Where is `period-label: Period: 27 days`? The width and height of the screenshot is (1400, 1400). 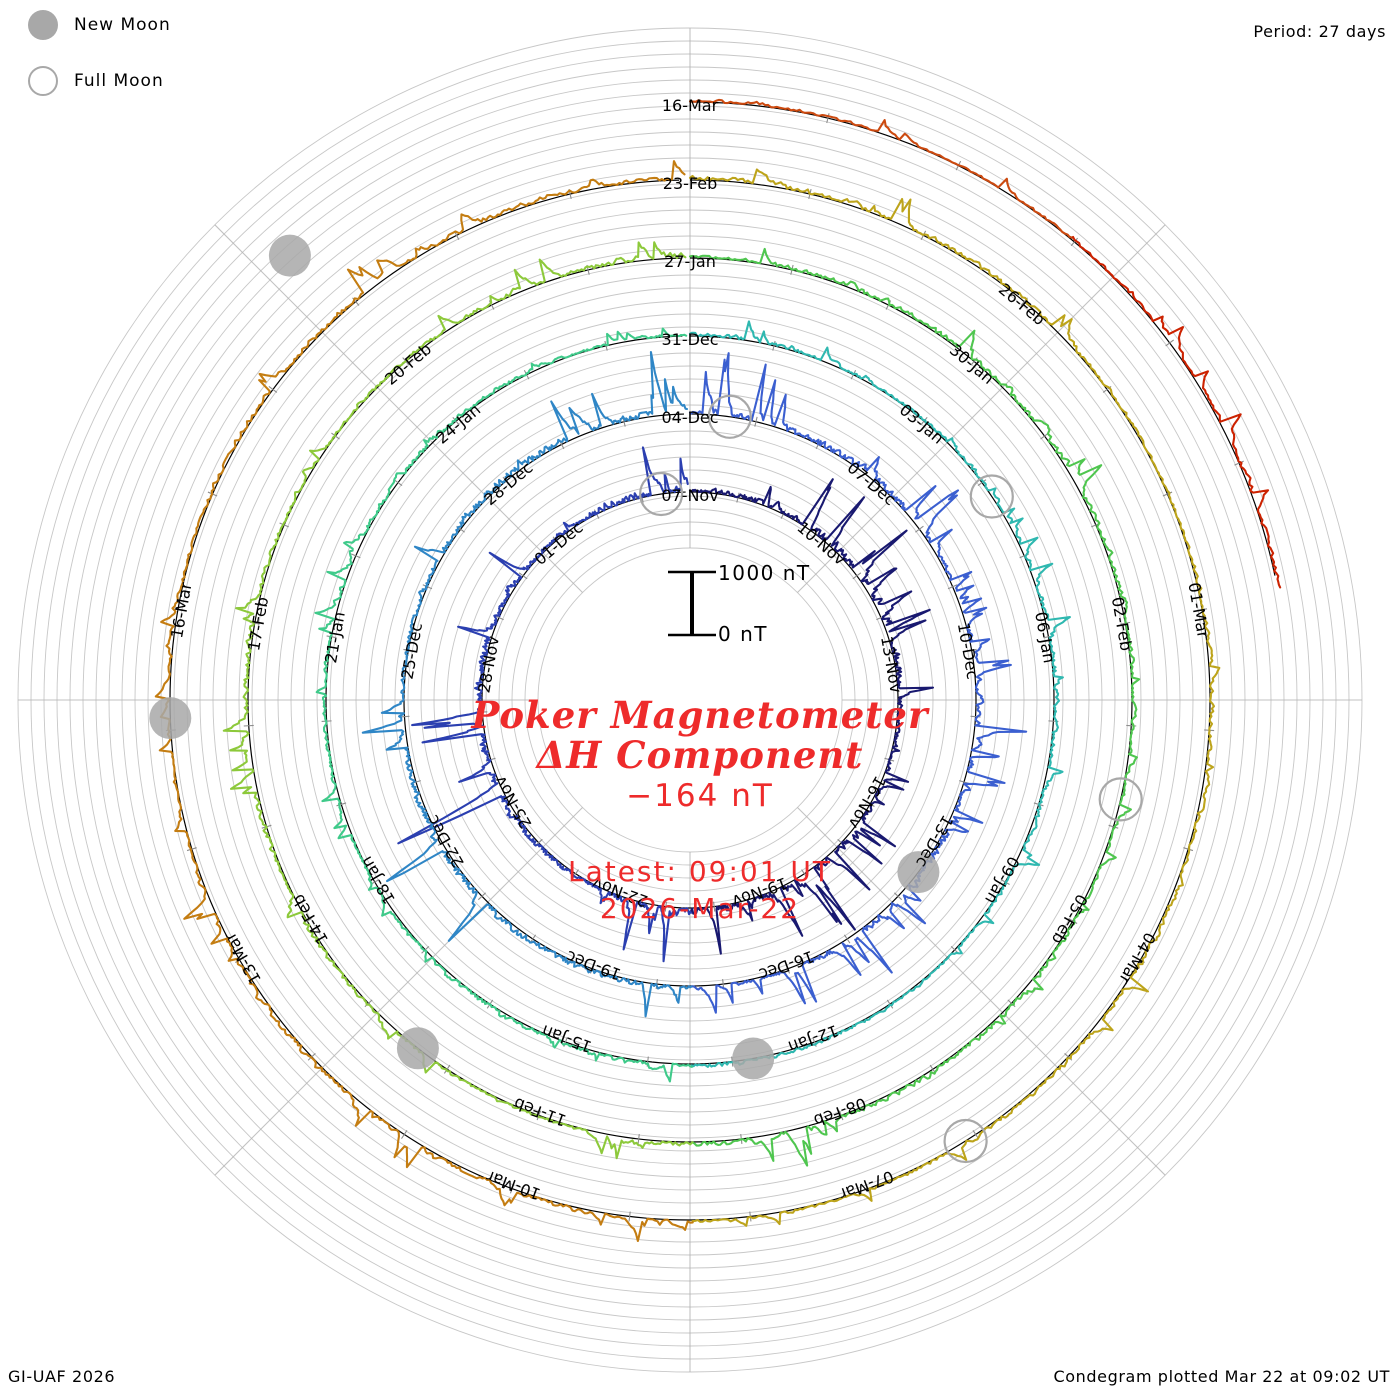
period-label: Period: 27 days is located at coordinates (1319, 31).